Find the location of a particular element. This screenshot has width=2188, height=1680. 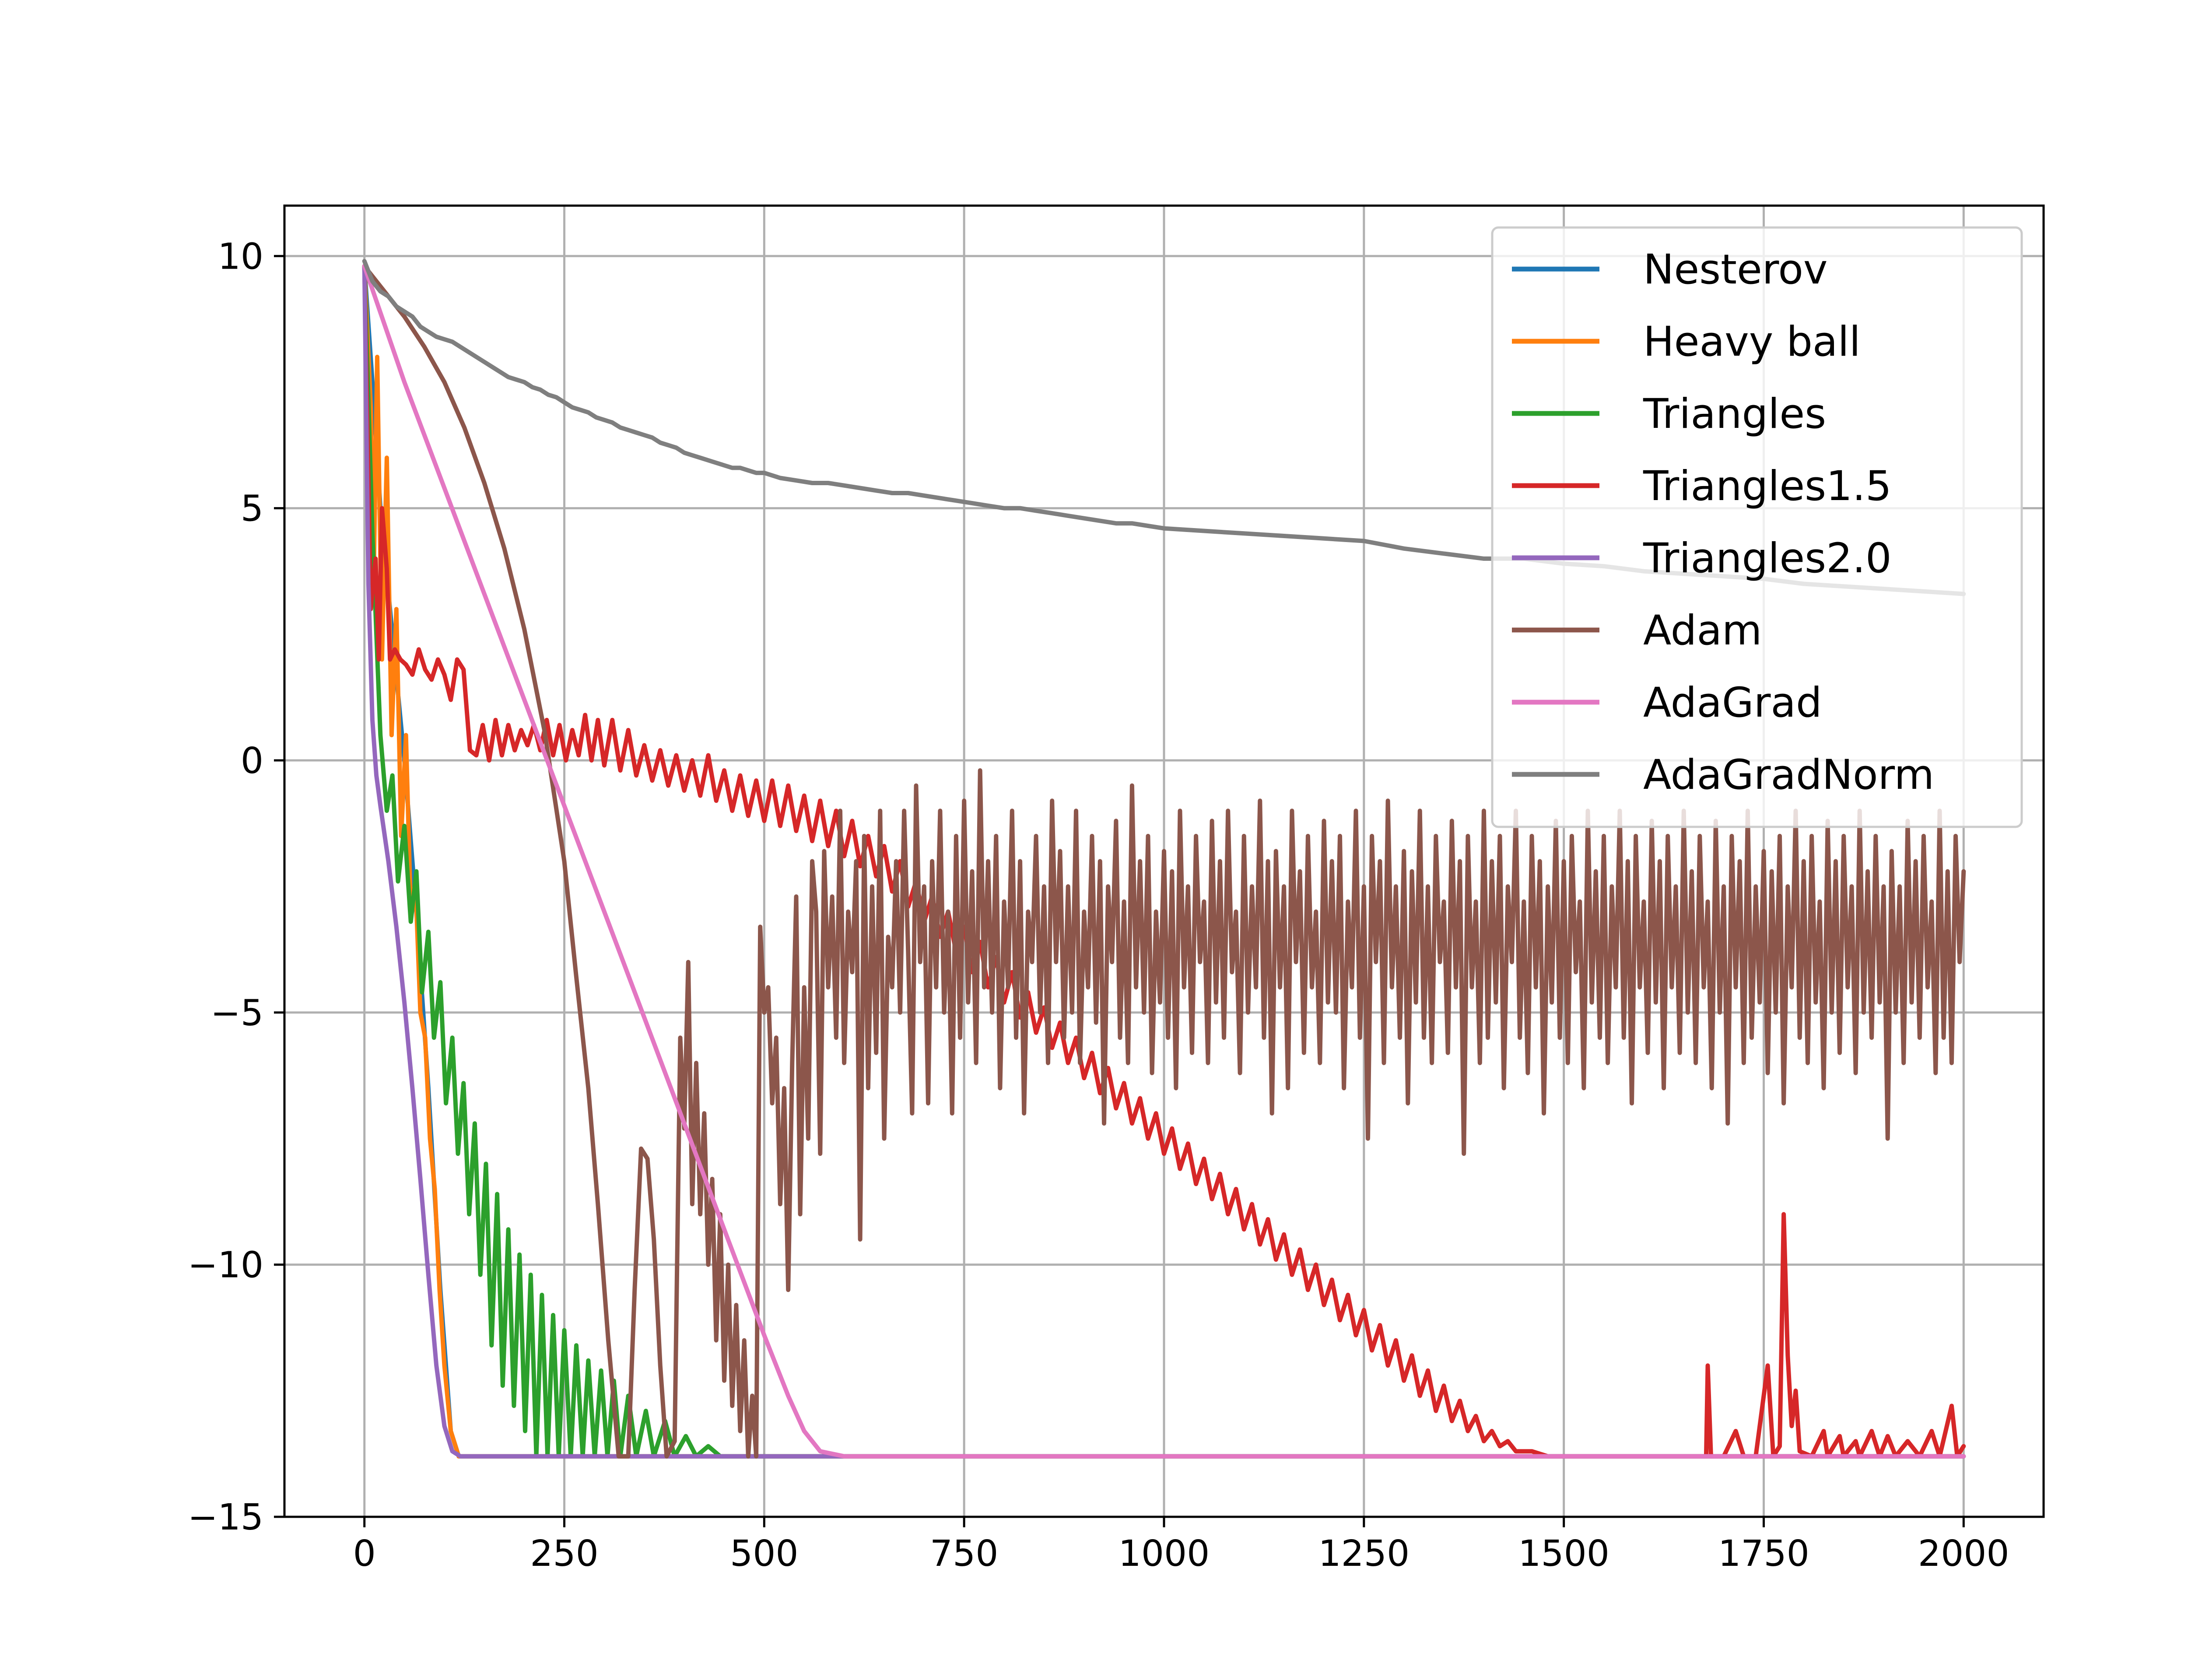

legend-label: Triangles1.5 is located at coordinates (1767, 486).